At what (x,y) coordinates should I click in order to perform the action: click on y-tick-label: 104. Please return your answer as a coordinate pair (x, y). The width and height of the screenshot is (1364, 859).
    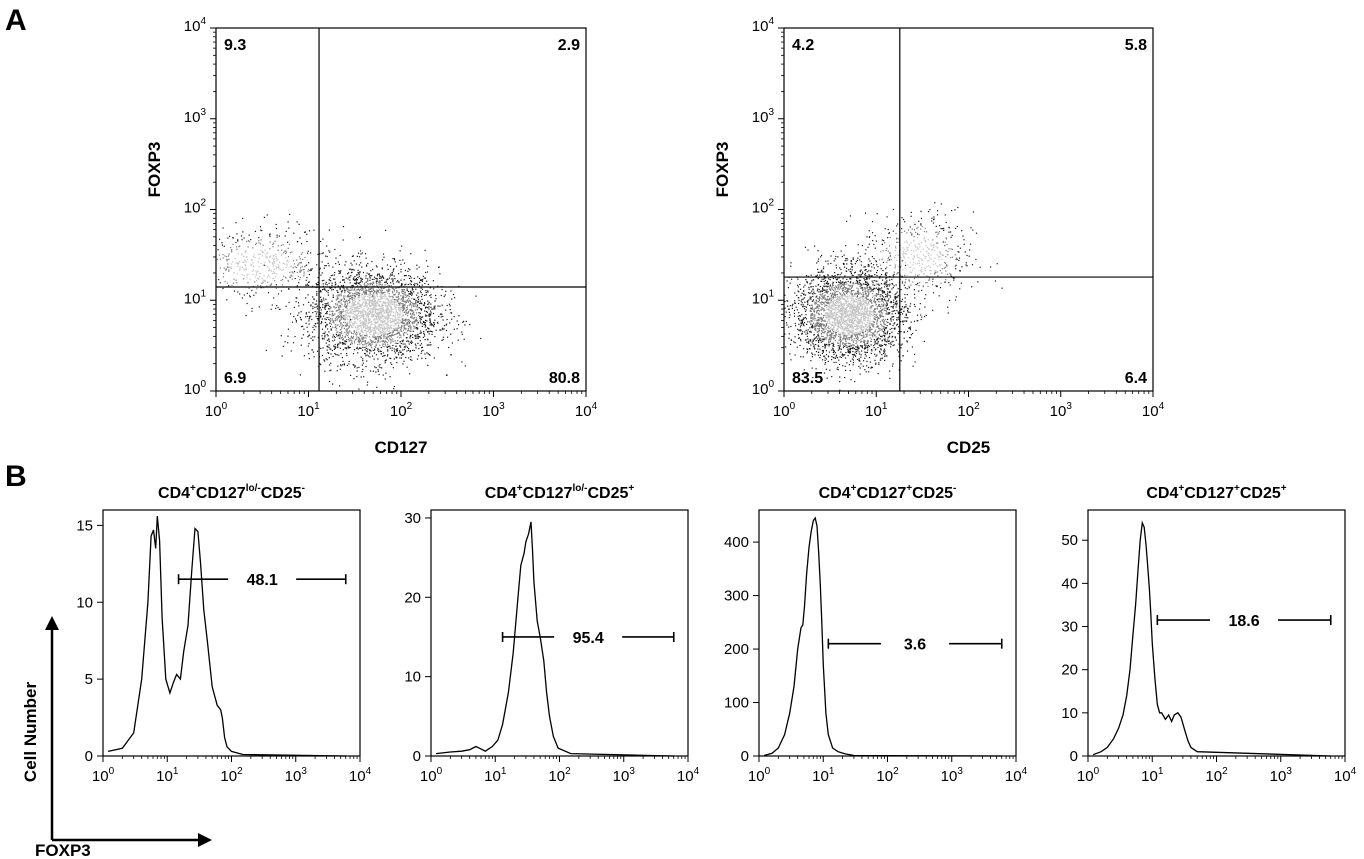
    Looking at the image, I should click on (195, 25).